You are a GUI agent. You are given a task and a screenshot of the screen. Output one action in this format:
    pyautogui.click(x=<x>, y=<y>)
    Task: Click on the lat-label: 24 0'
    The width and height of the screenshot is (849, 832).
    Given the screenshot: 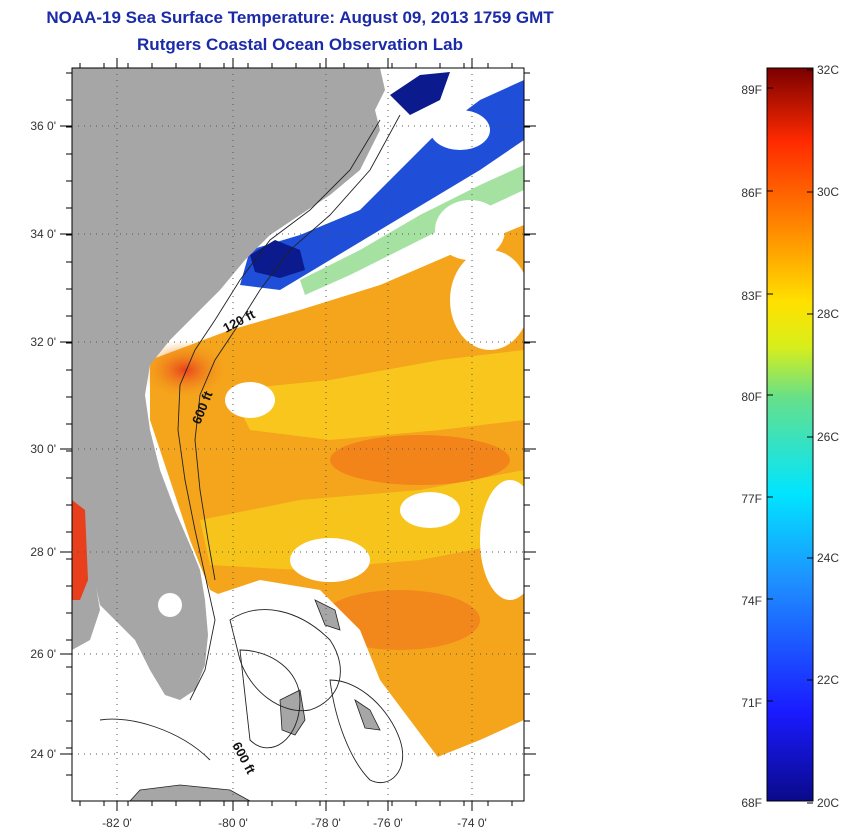 What is the action you would take?
    pyautogui.click(x=43, y=754)
    